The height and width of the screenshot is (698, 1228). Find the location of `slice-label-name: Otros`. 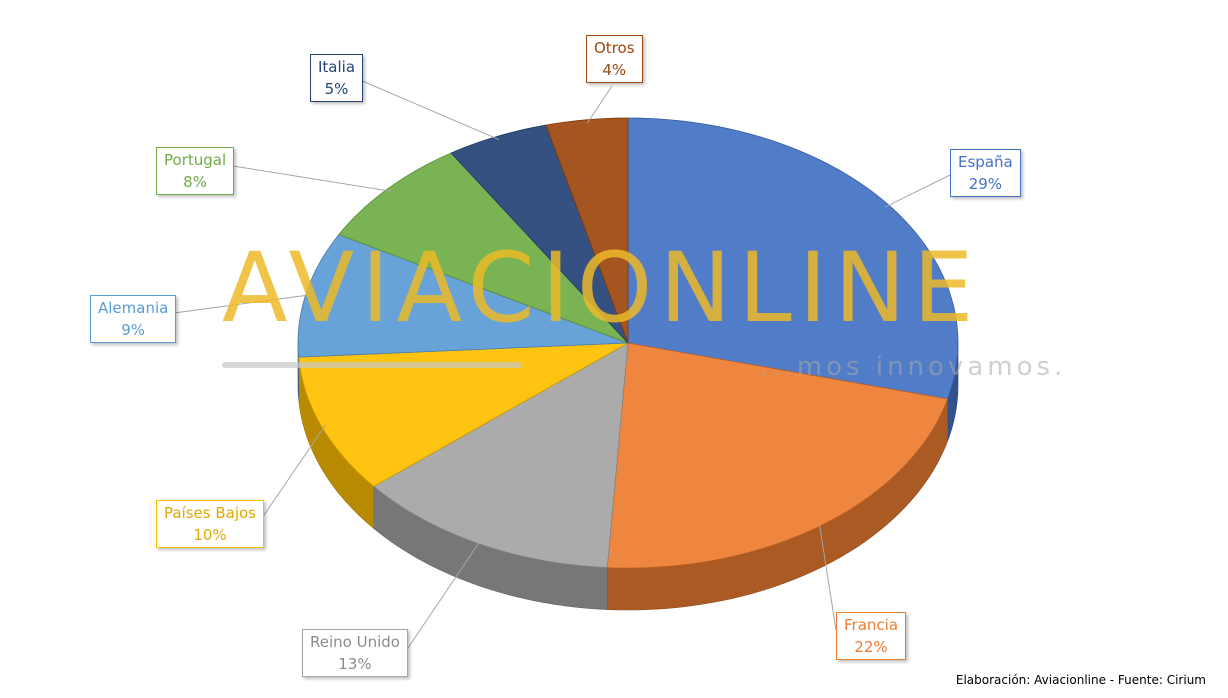

slice-label-name: Otros is located at coordinates (614, 48).